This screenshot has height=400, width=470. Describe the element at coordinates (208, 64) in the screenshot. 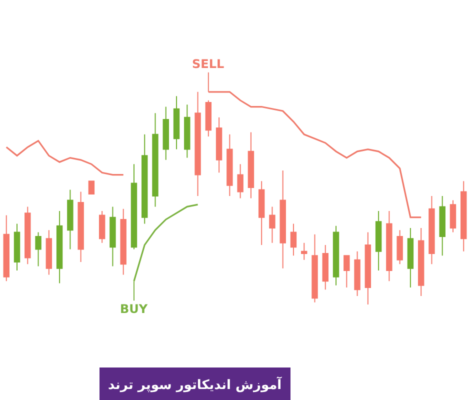

I see `text: SELL` at that location.